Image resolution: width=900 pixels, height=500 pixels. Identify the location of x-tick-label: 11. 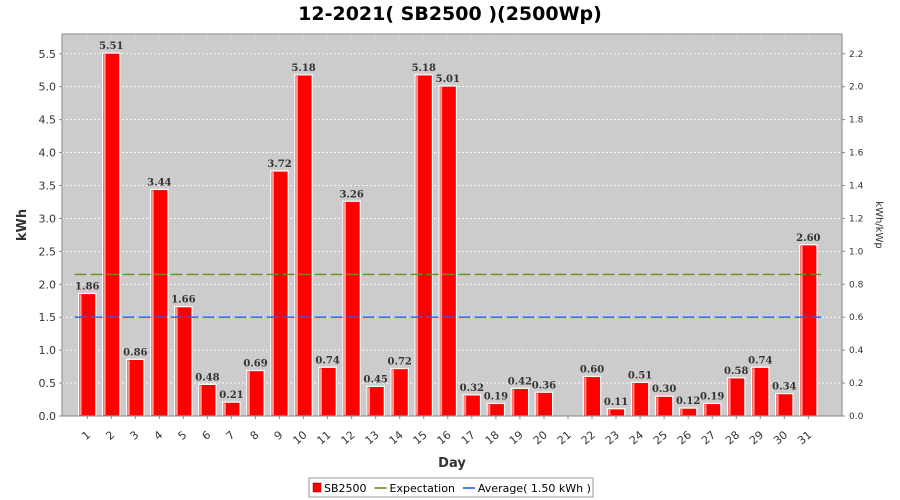
(323, 437).